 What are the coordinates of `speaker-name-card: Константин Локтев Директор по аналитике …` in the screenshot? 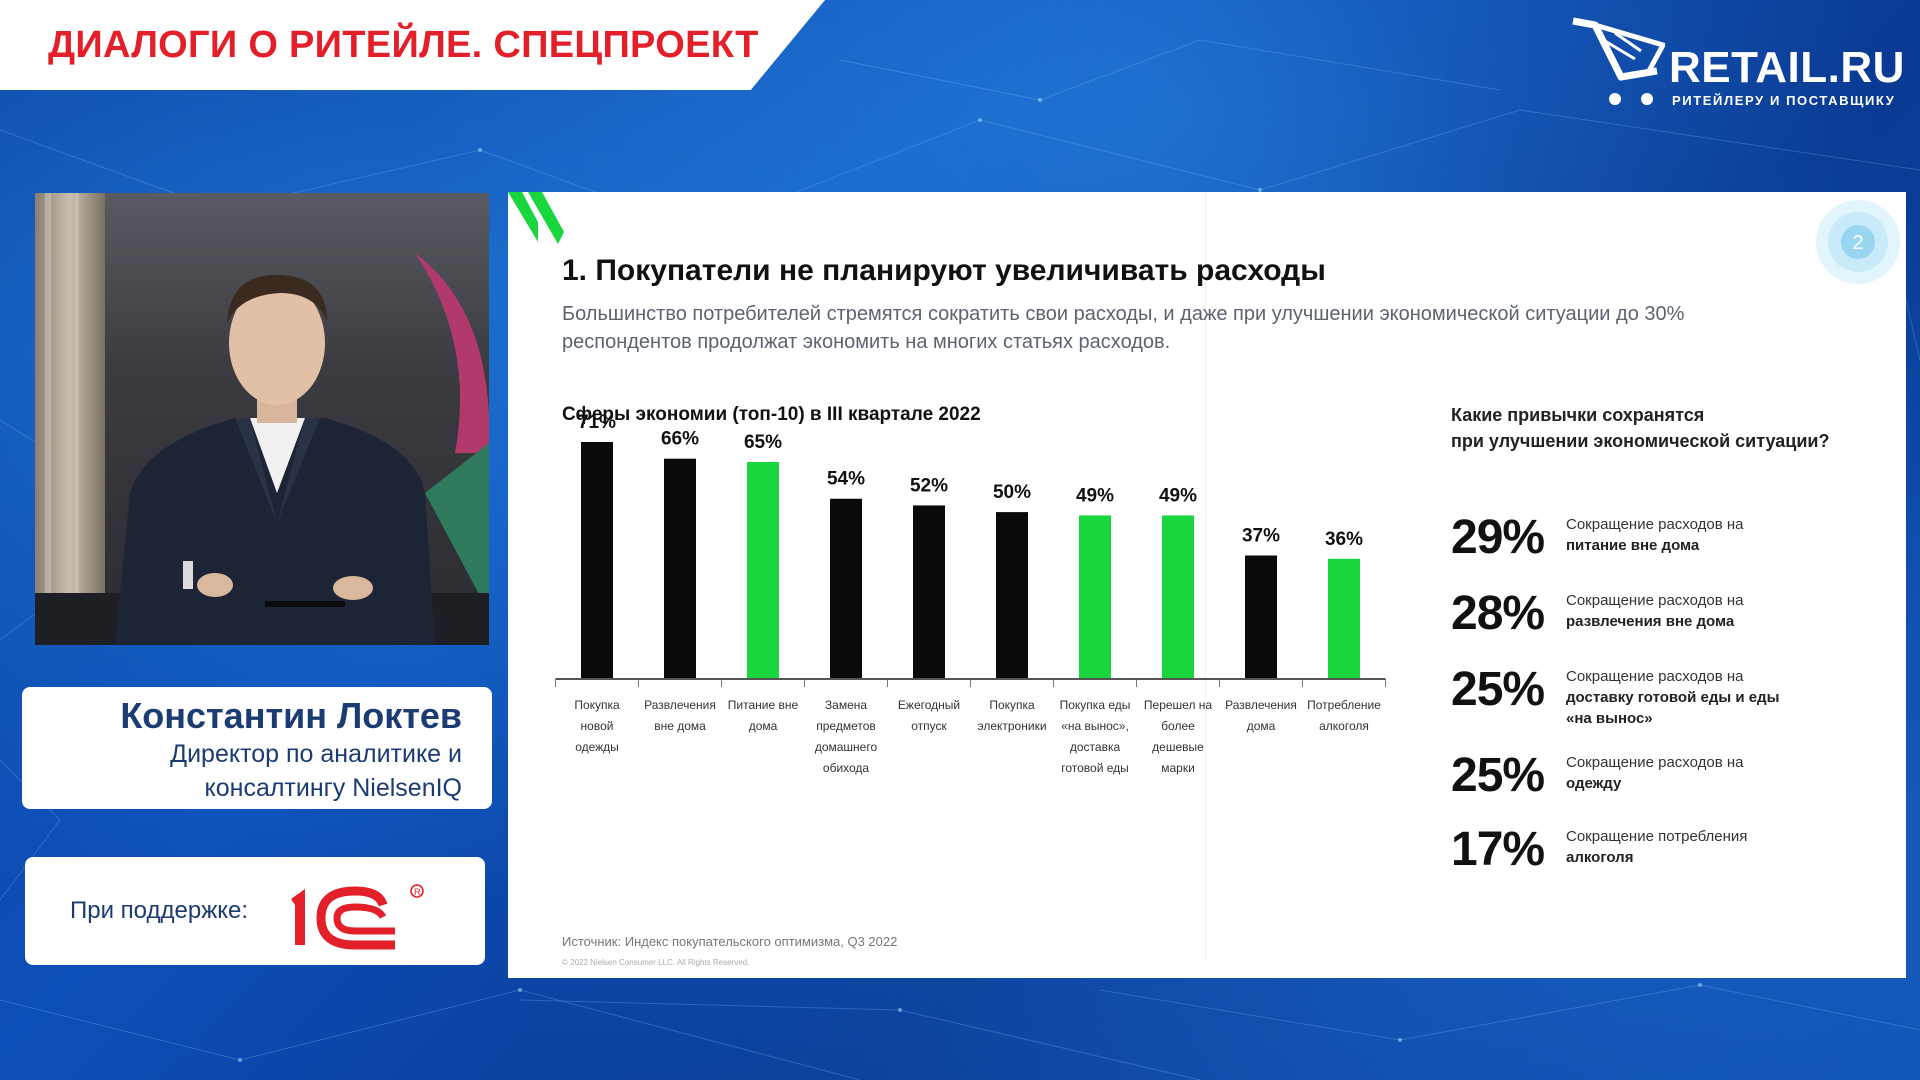 It's located at (257, 748).